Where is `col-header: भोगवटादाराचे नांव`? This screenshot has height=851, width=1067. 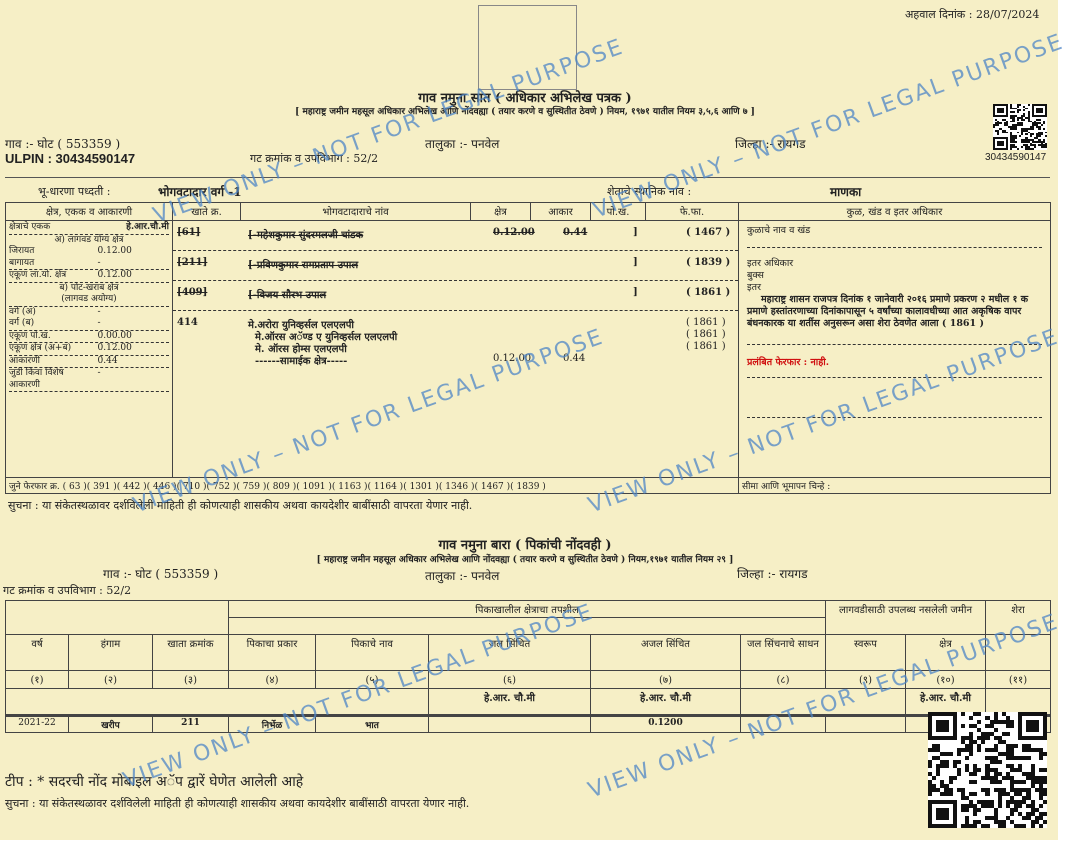
col-header: भोगवटादाराचे नांव is located at coordinates (355, 211).